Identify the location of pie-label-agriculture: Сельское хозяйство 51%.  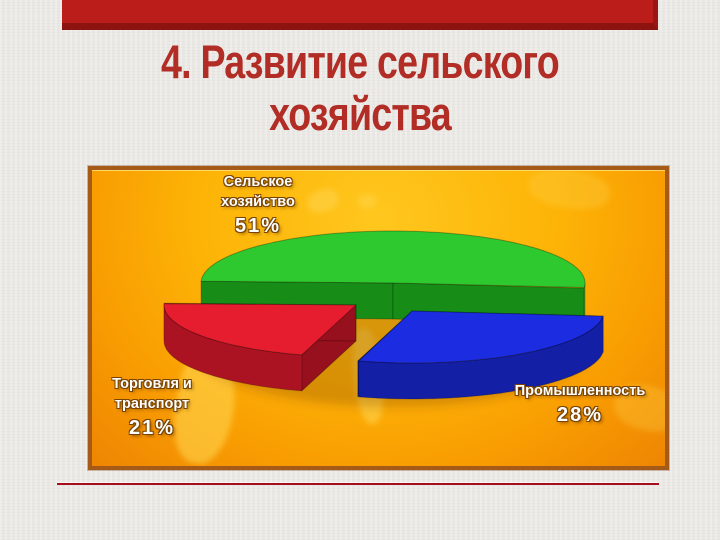
(258, 205).